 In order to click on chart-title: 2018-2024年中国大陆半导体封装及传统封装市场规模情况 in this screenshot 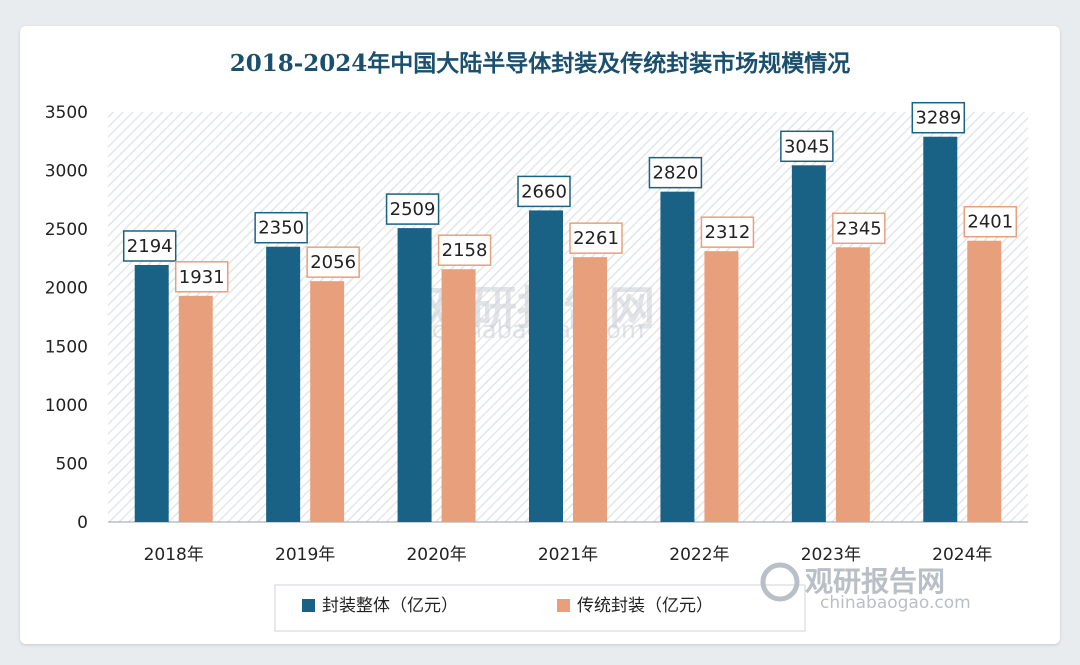, I will do `click(540, 63)`.